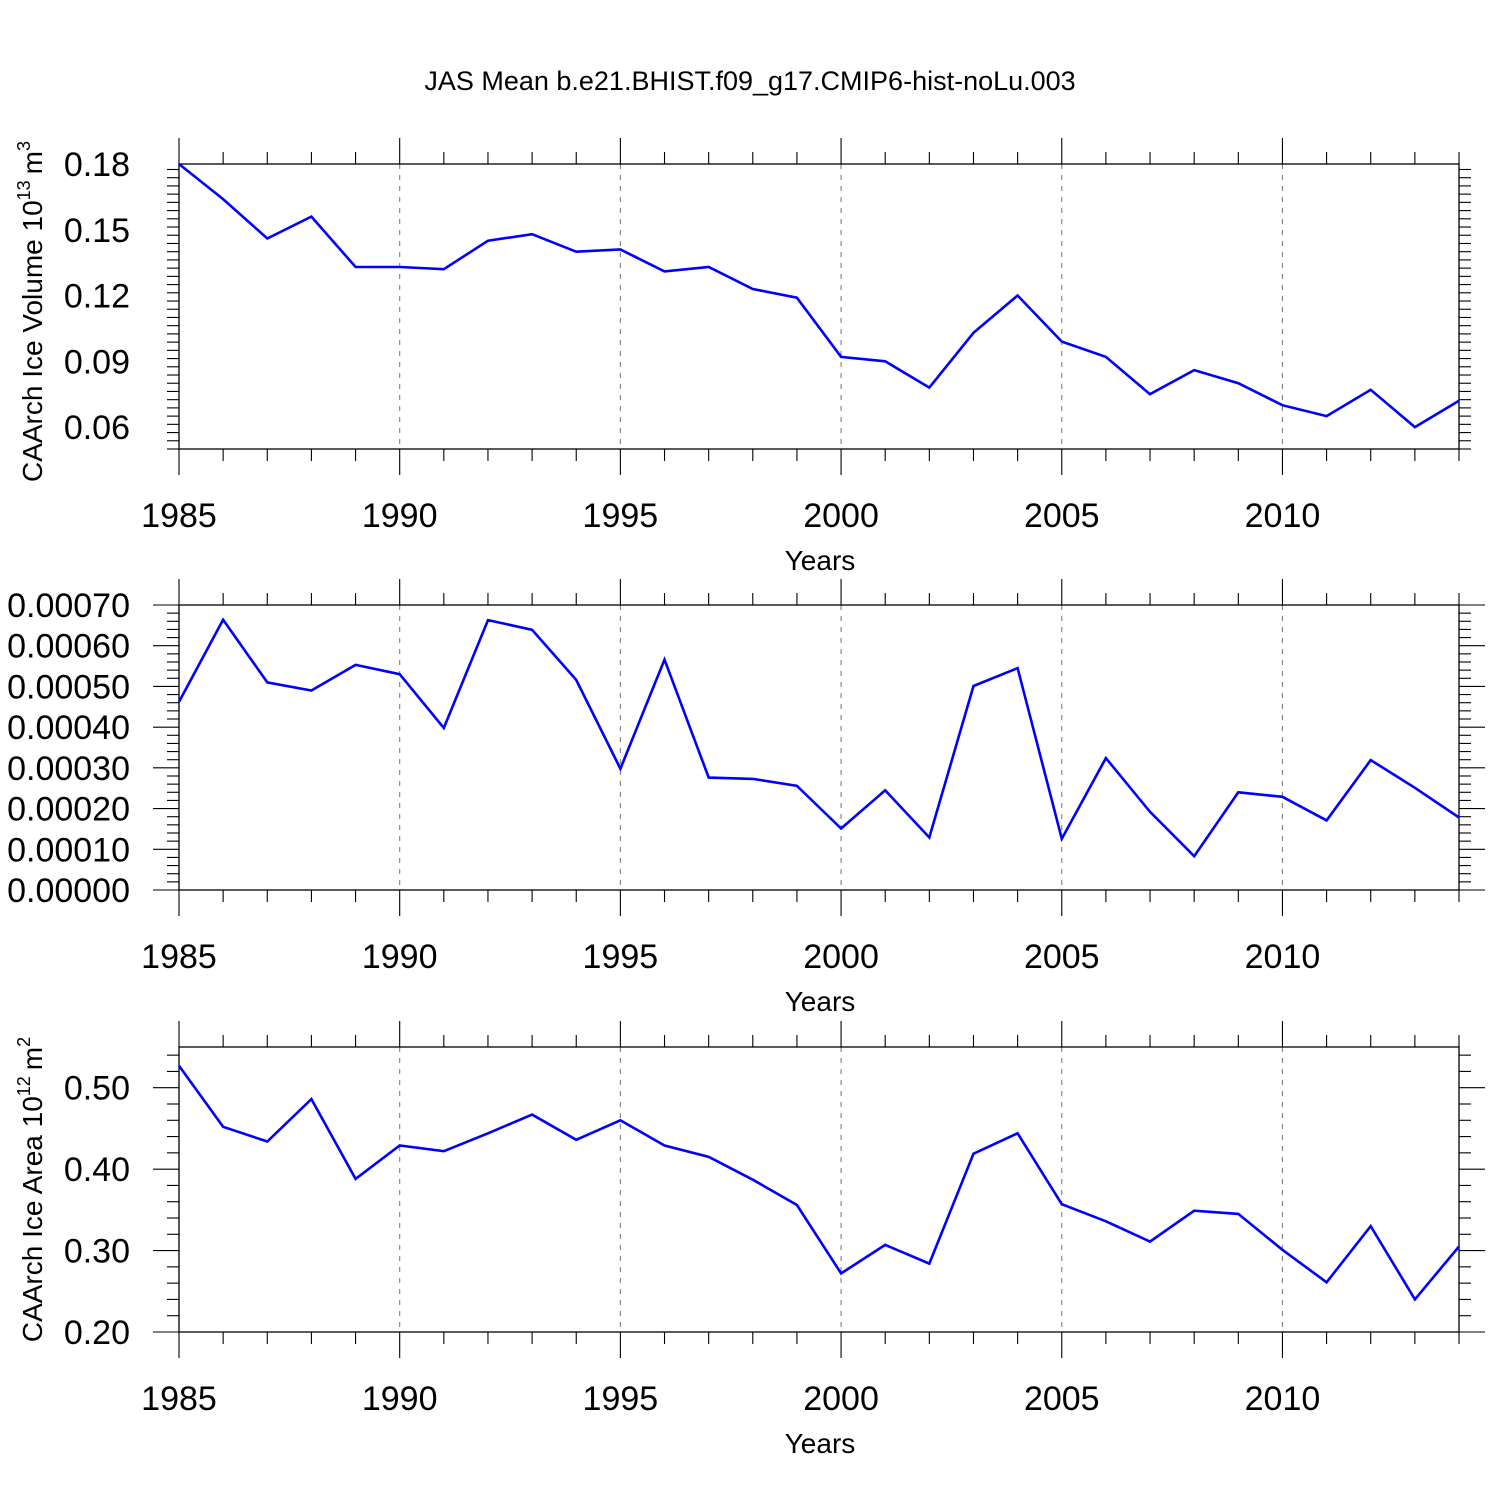  What do you see at coordinates (818, 1183) in the screenshot?
I see `panel3-data-line` at bounding box center [818, 1183].